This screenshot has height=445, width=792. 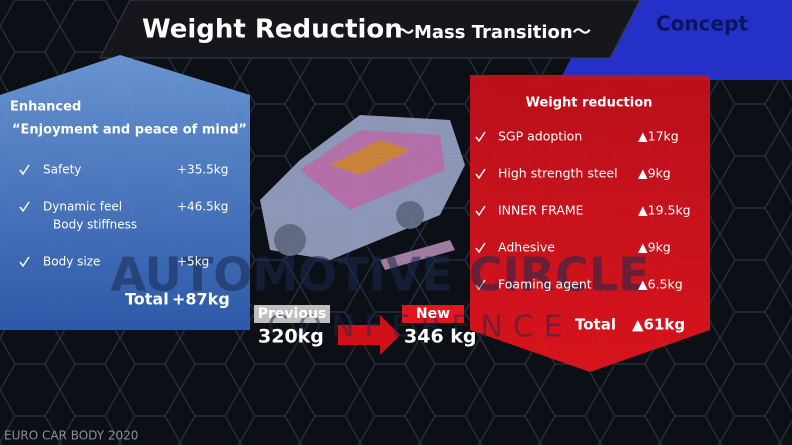 What do you see at coordinates (82, 207) in the screenshot?
I see `item-label: Dynamic feel` at bounding box center [82, 207].